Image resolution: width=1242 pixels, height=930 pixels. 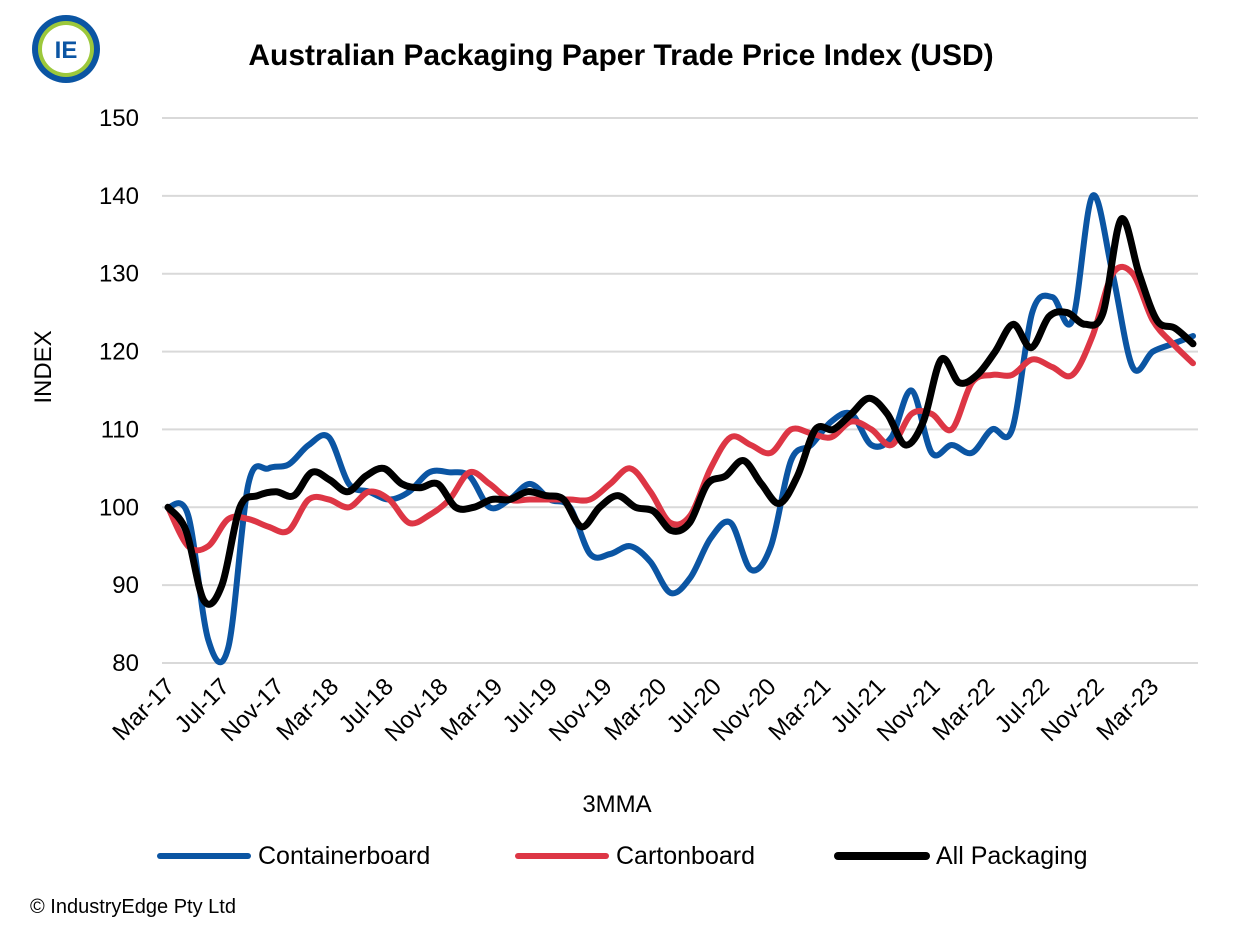 I want to click on legend-item-containerboard: Containerboard, so click(x=293, y=856).